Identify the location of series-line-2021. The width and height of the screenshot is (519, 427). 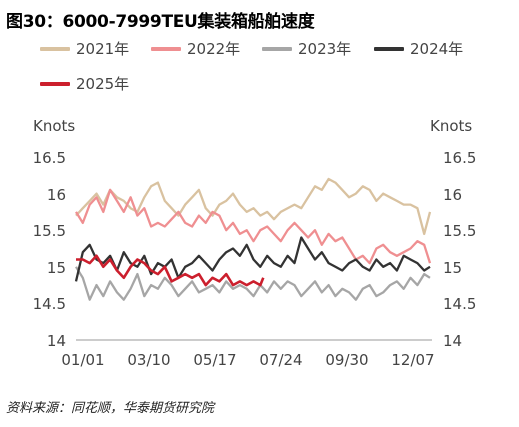
(253, 206).